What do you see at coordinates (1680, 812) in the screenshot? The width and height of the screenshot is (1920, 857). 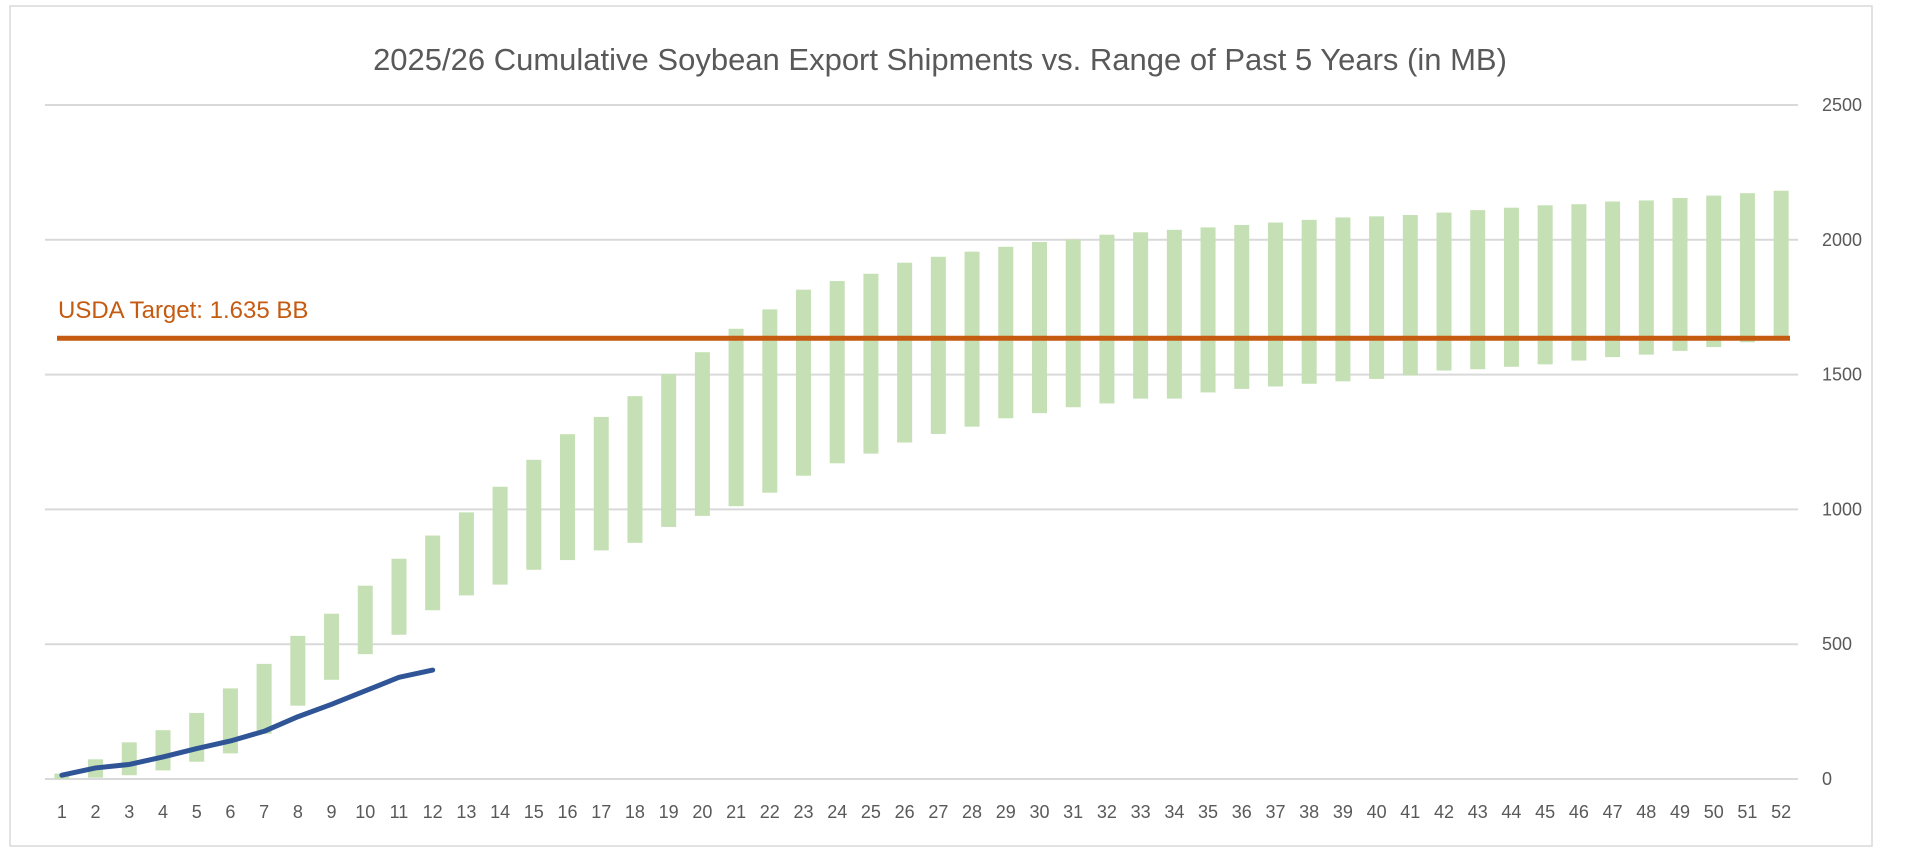 I see `x-tick-label: 49` at bounding box center [1680, 812].